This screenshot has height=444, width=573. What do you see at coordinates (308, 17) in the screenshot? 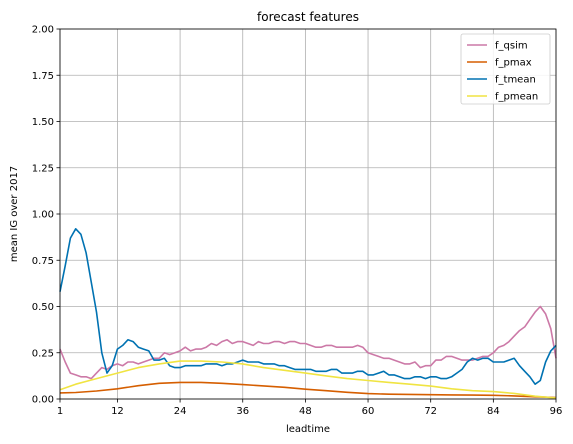
I see `chart-title: forecast features` at bounding box center [308, 17].